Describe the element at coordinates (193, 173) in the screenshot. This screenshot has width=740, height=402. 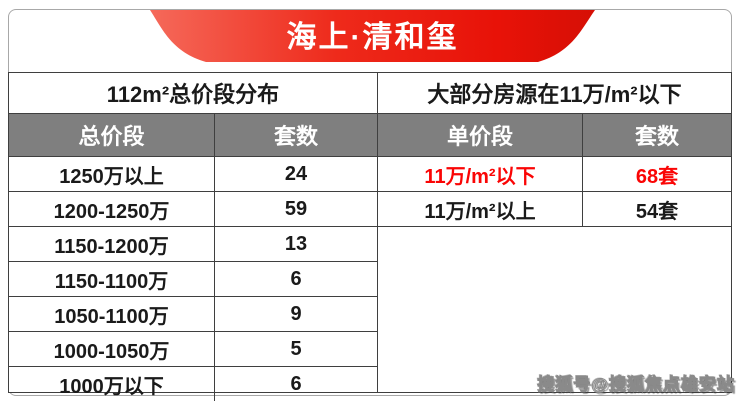
I see `table-row: 1250万以上 24` at that location.